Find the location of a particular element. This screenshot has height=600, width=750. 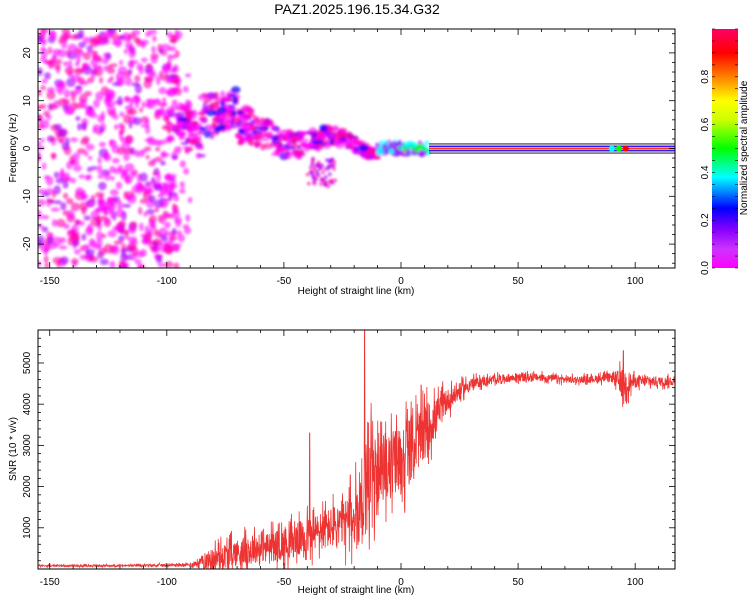

snr-y-axis-label: SNR (10 * v/v) is located at coordinates (13, 449).